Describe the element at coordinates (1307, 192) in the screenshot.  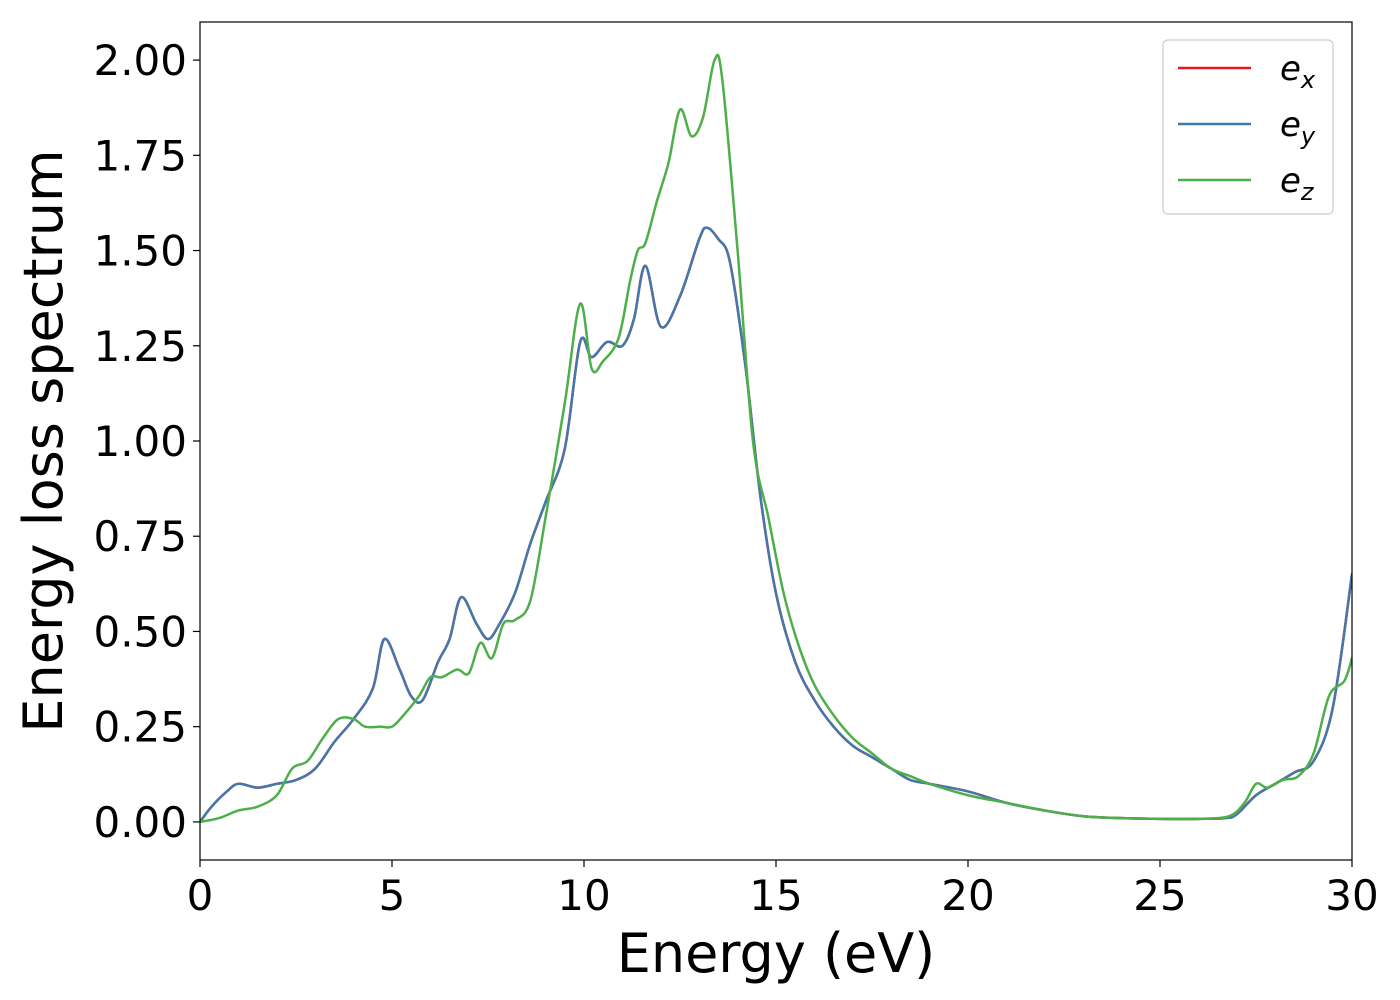
I see `legend-label-subscript: z` at that location.